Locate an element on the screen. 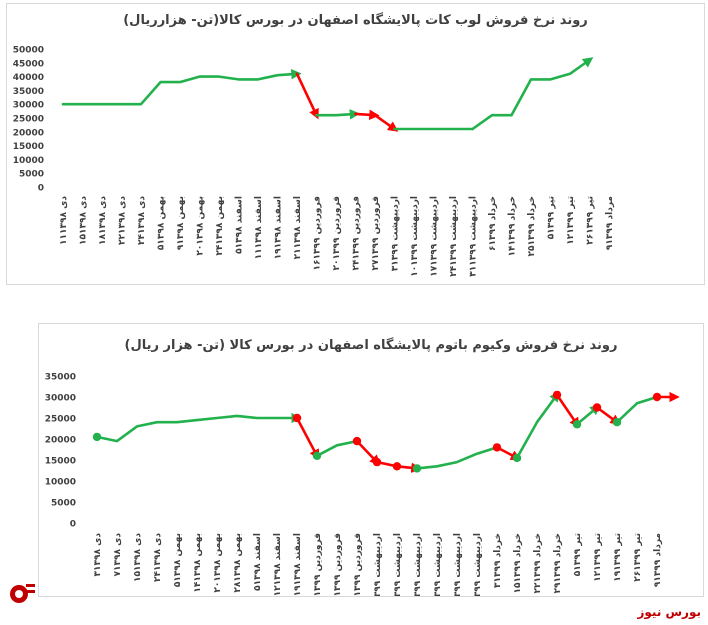  x-tick-label: ۲۲خرداد ۱۳۹۹ is located at coordinates (538, 563).